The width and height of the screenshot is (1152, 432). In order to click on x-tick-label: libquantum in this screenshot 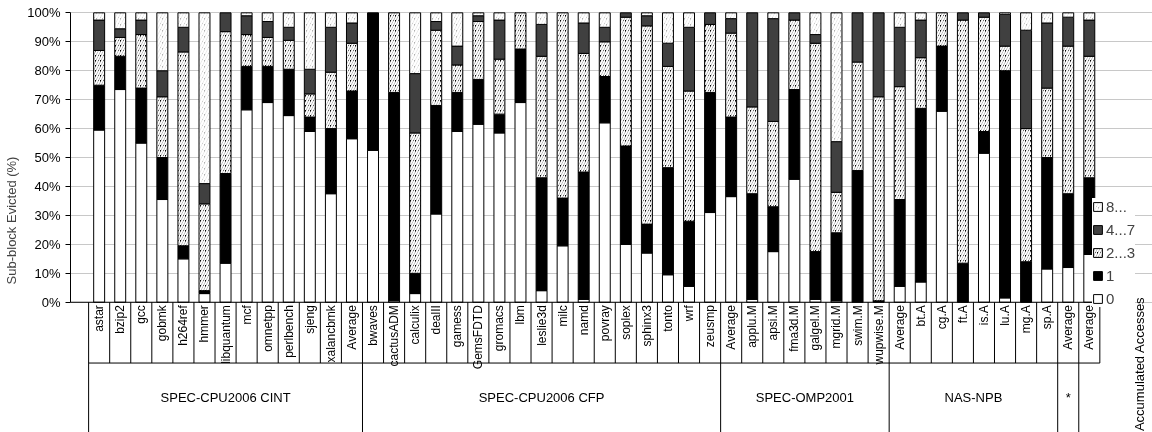, I will do `click(225, 334)`.